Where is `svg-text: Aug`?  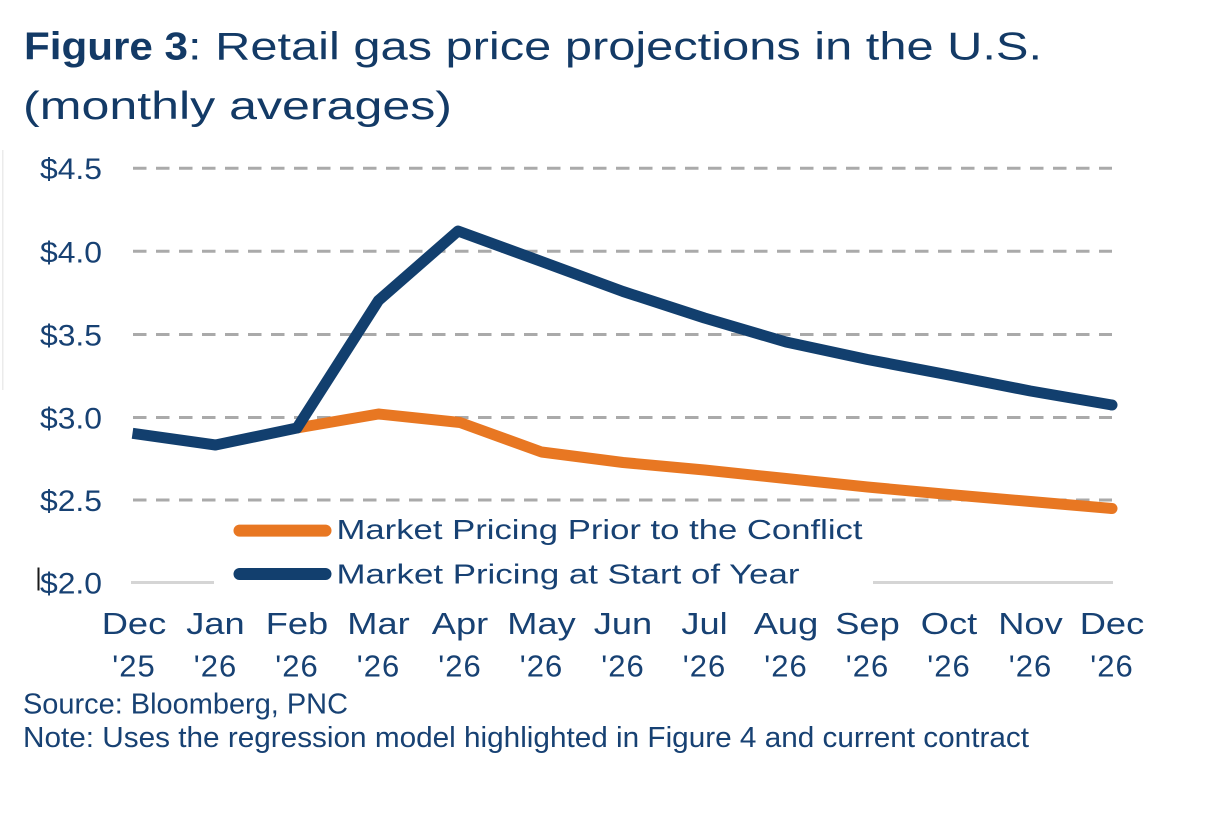 svg-text: Aug is located at coordinates (786, 623).